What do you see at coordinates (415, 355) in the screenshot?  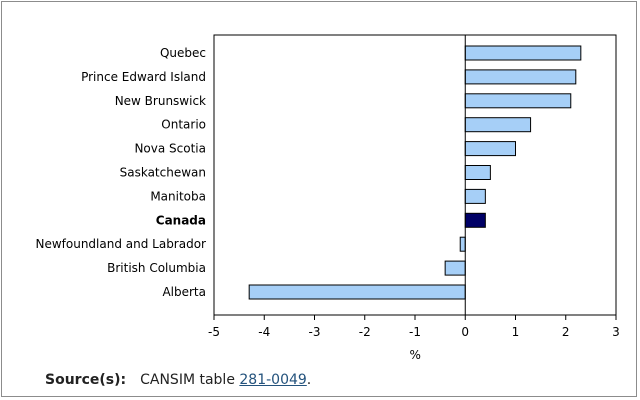 I see `x-axis-label: %` at bounding box center [415, 355].